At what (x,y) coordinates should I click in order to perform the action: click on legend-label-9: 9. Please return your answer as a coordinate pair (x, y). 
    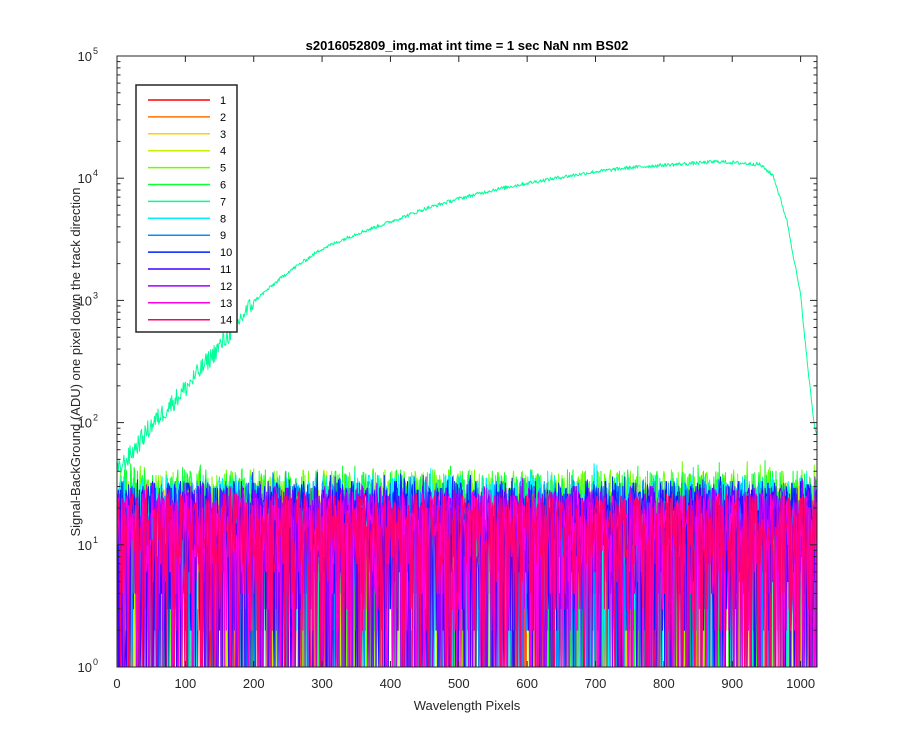
    Looking at the image, I should click on (223, 236).